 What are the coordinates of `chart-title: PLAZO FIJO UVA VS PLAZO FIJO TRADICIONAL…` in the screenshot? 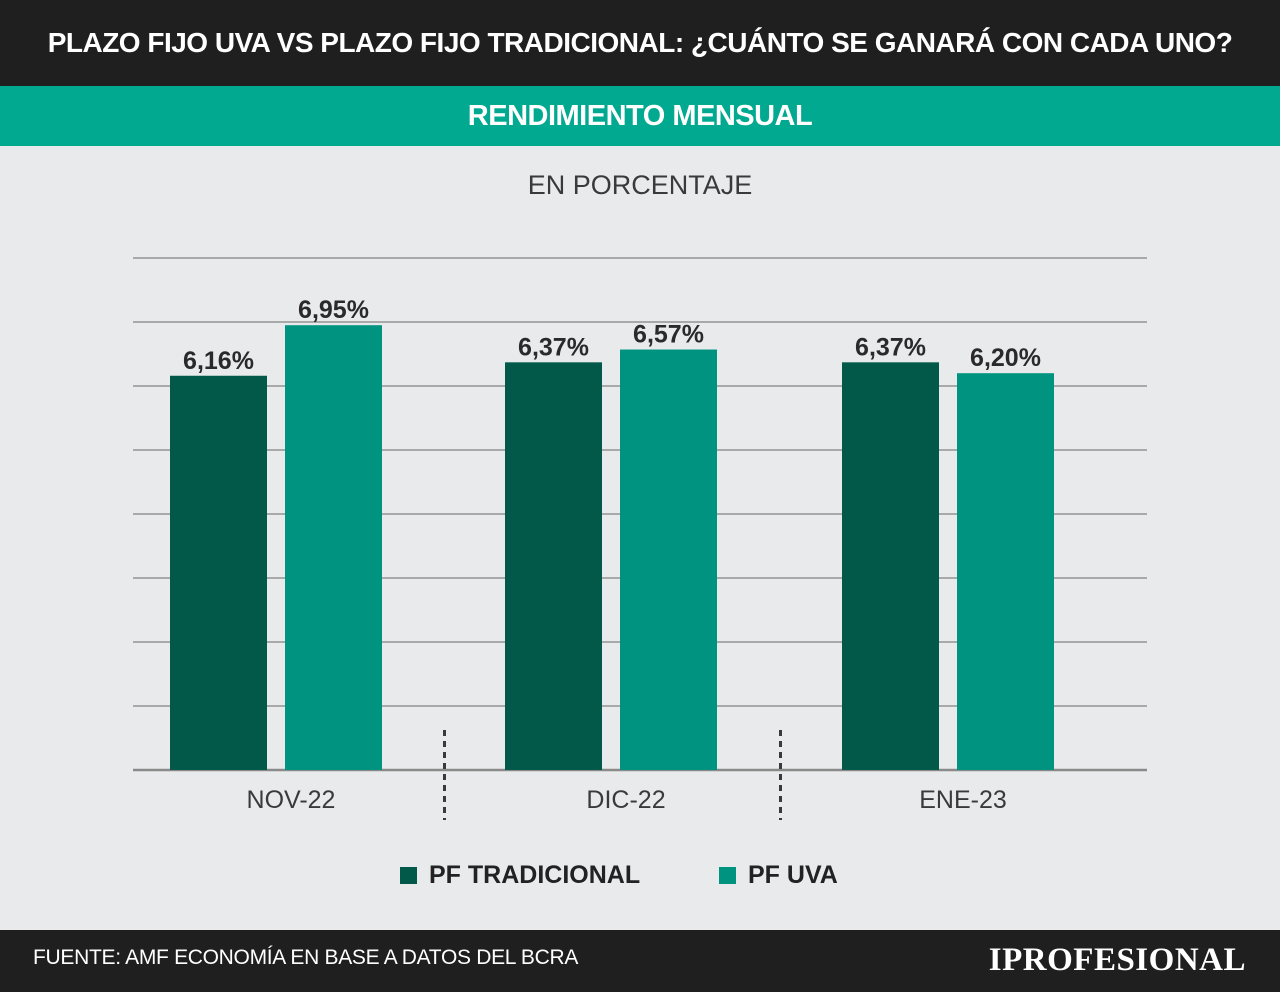 It's located at (640, 42).